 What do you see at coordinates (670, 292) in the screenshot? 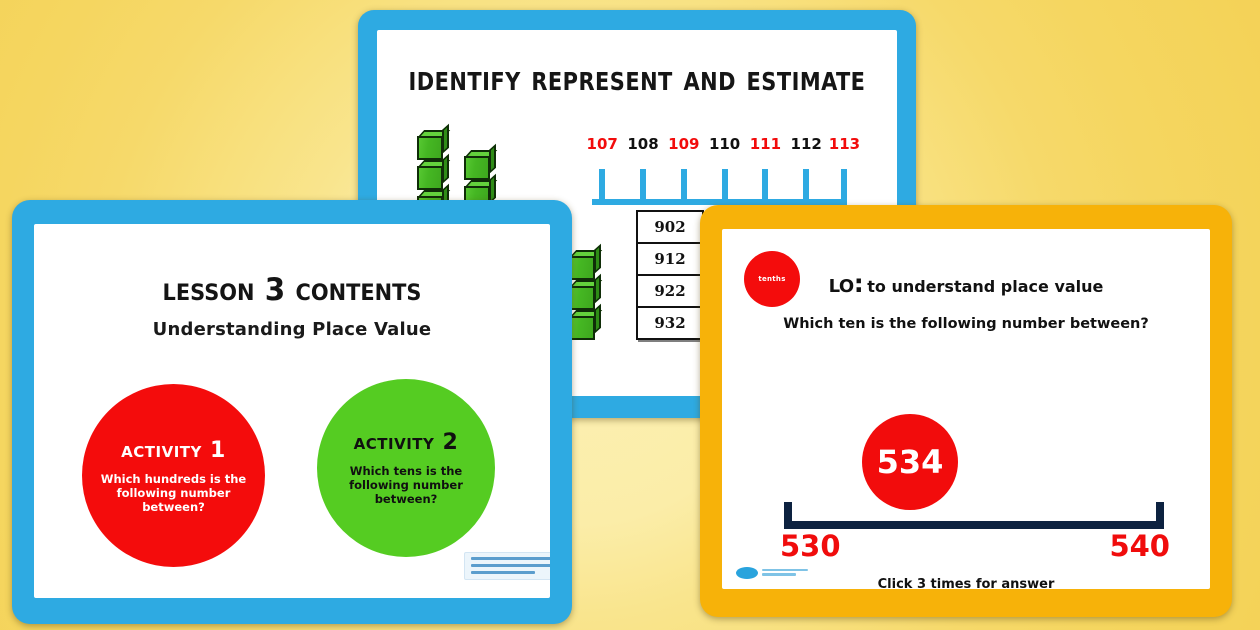
I see `table-cell: 922` at bounding box center [670, 292].